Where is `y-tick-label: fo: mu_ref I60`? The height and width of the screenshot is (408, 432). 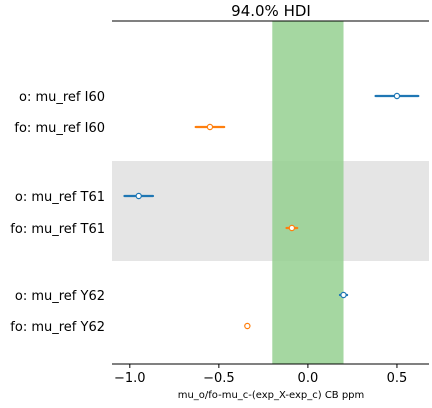 y-tick-label: fo: mu_ref I60 is located at coordinates (59, 128).